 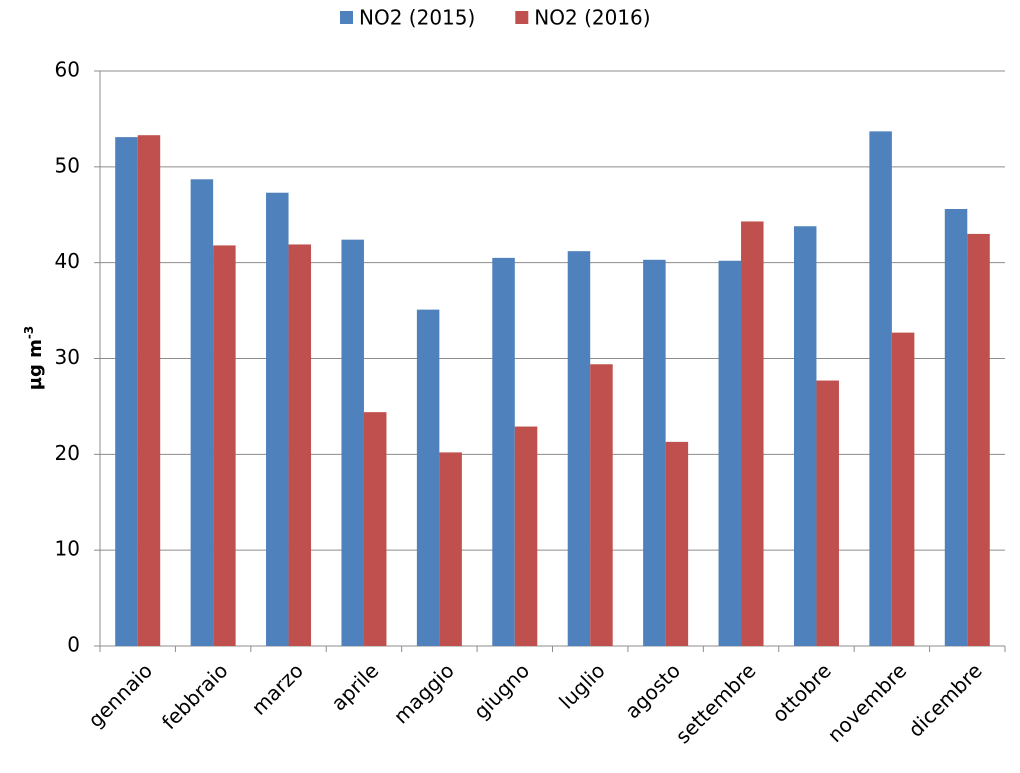 What do you see at coordinates (801, 692) in the screenshot?
I see `x-tick-label: ottobre` at bounding box center [801, 692].